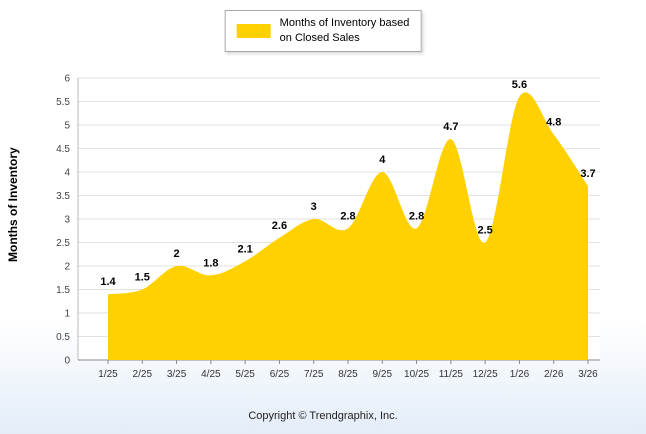 This screenshot has height=434, width=646. Describe the element at coordinates (63, 243) in the screenshot. I see `y-tick-label: 2.5` at that location.